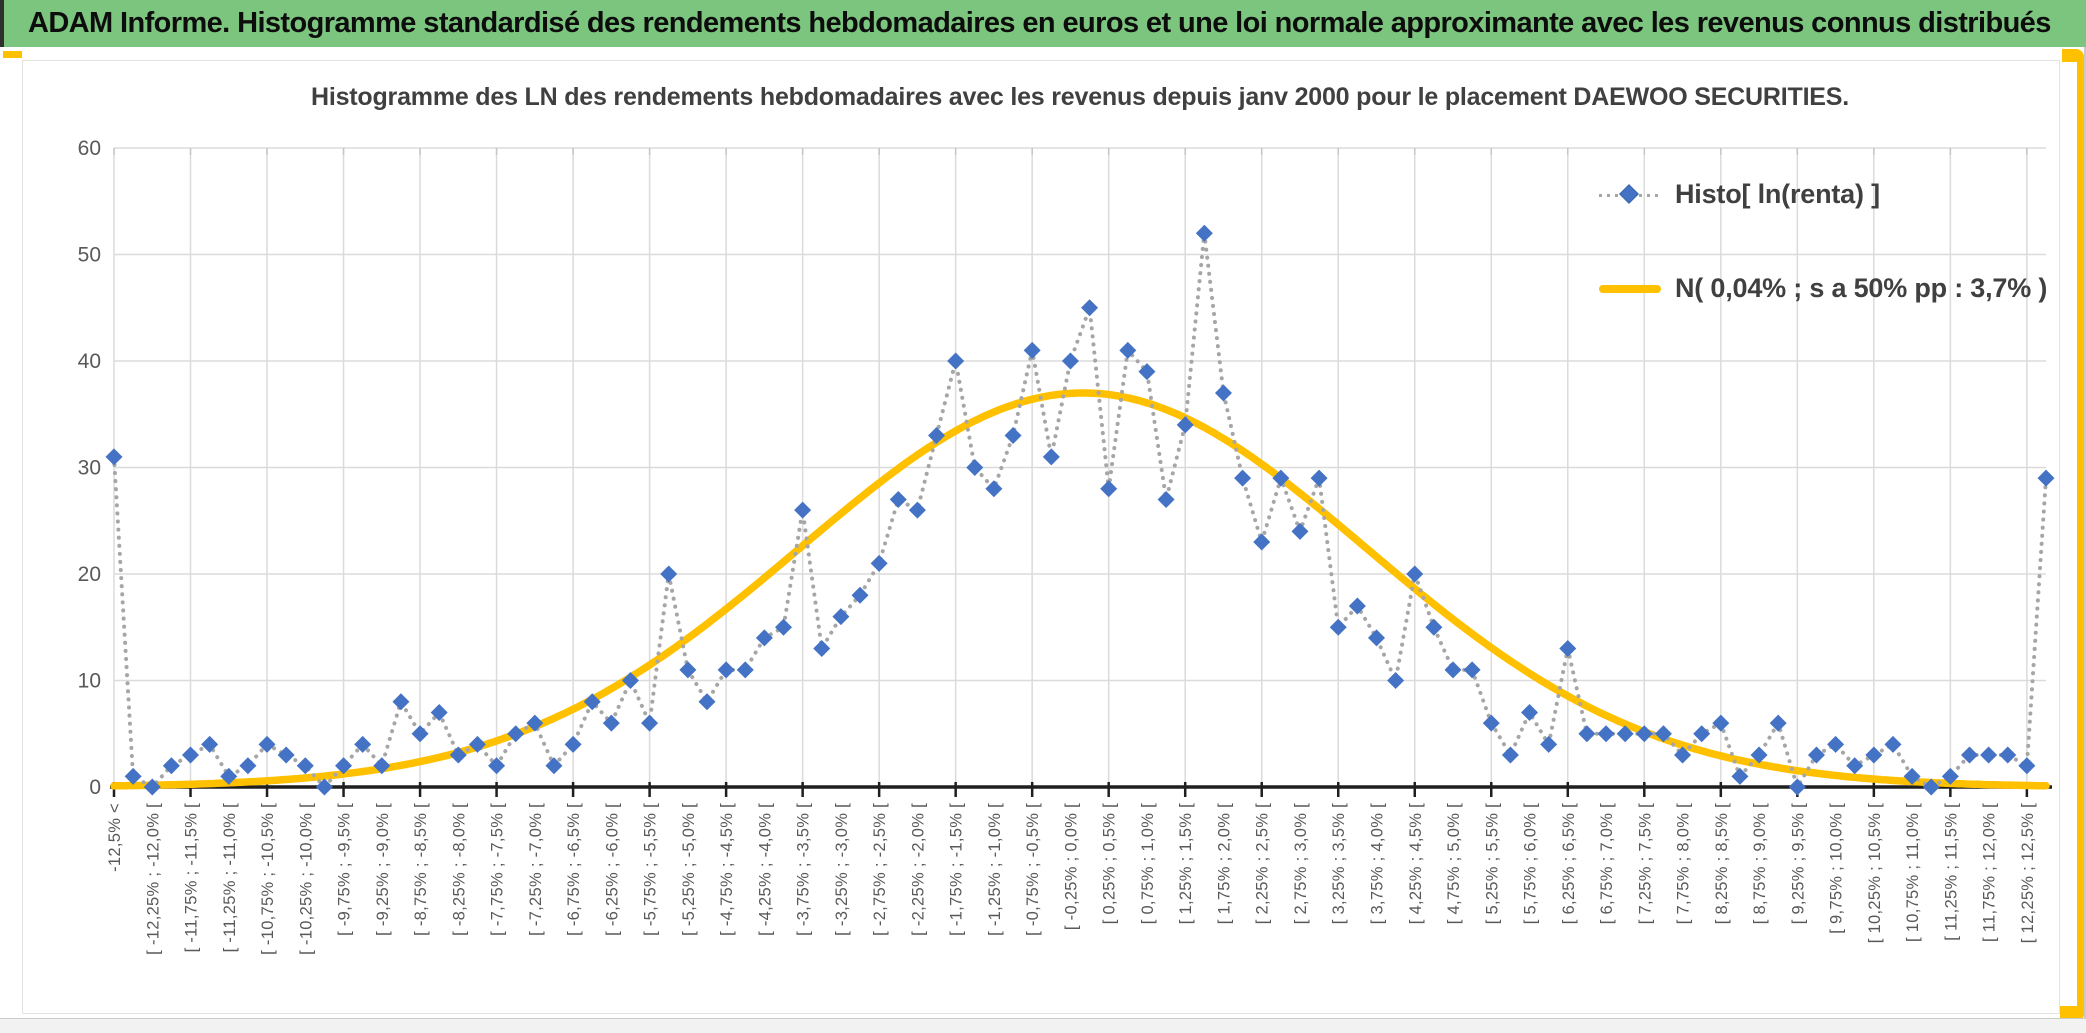  Describe the element at coordinates (1798, 863) in the screenshot. I see `svg-text: [ 9,25% ; 9,5% [` at that location.